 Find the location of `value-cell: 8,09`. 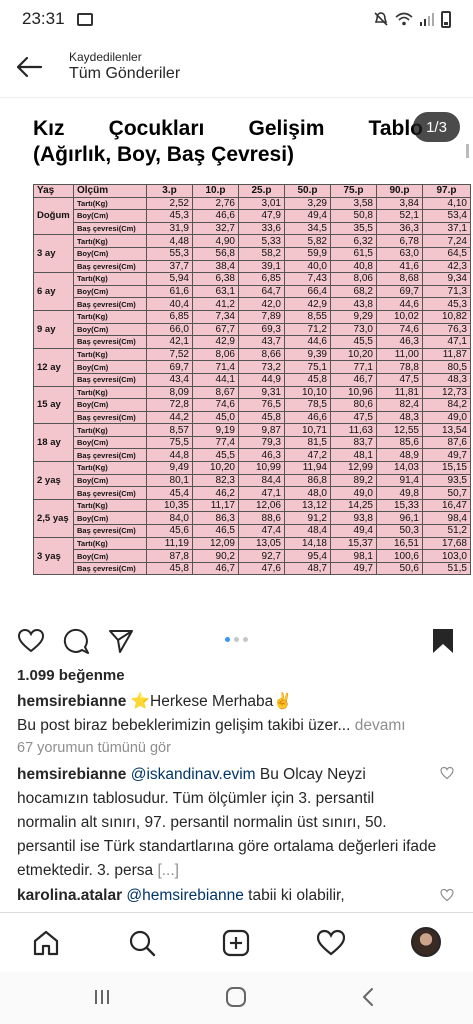

value-cell: 8,09 is located at coordinates (169, 392).